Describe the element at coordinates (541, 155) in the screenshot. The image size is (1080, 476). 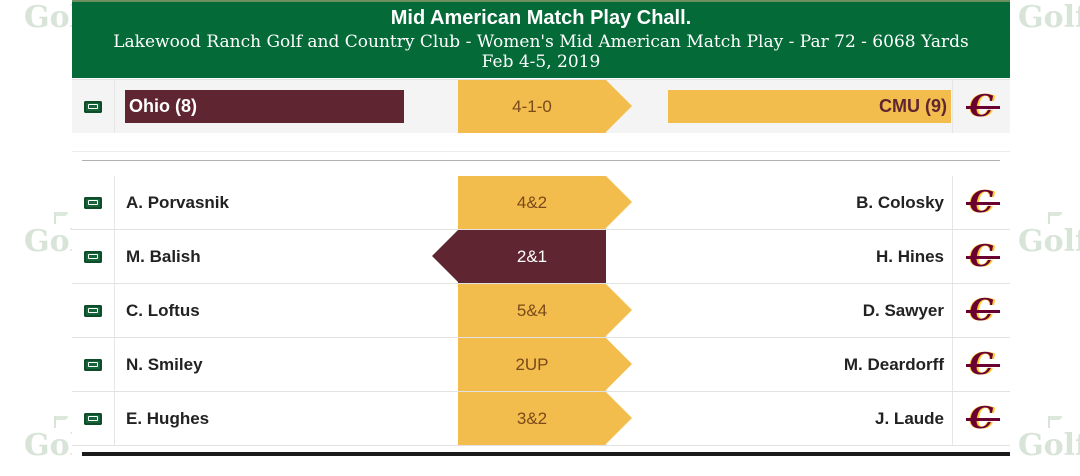
I see `section-divider` at that location.